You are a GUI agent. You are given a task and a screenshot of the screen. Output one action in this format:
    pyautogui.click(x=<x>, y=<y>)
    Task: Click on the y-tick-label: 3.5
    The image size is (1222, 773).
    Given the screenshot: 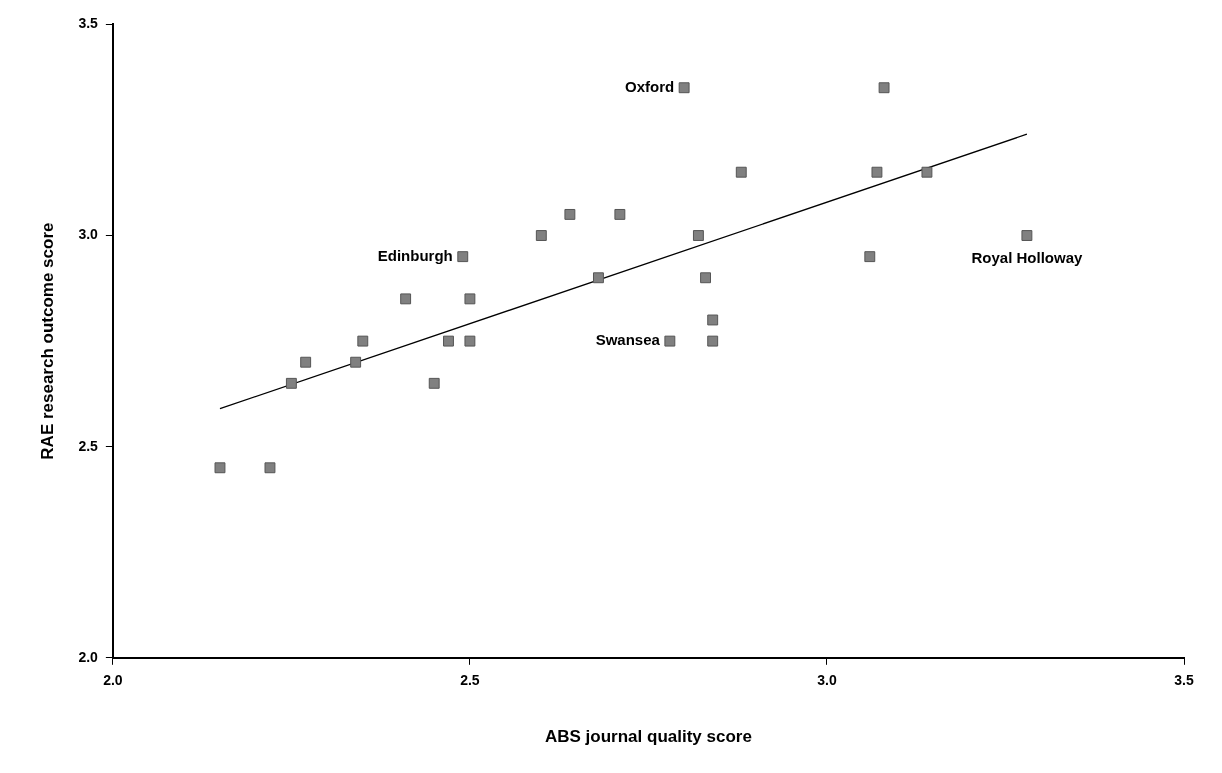 What is the action you would take?
    pyautogui.click(x=88, y=23)
    